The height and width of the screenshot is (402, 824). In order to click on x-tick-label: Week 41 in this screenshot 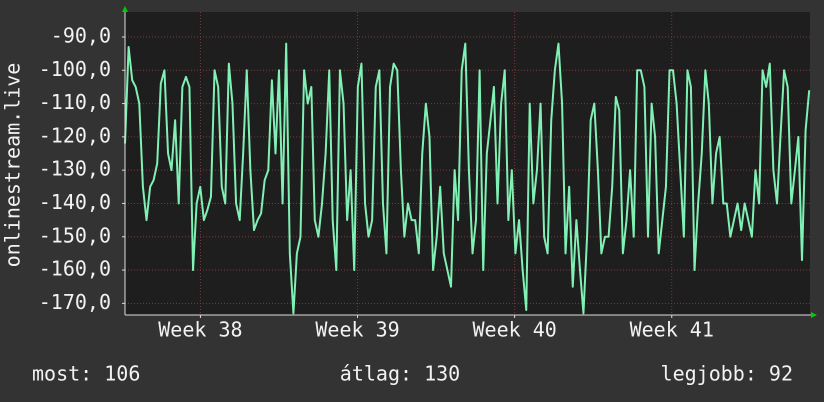, I will do `click(672, 330)`.